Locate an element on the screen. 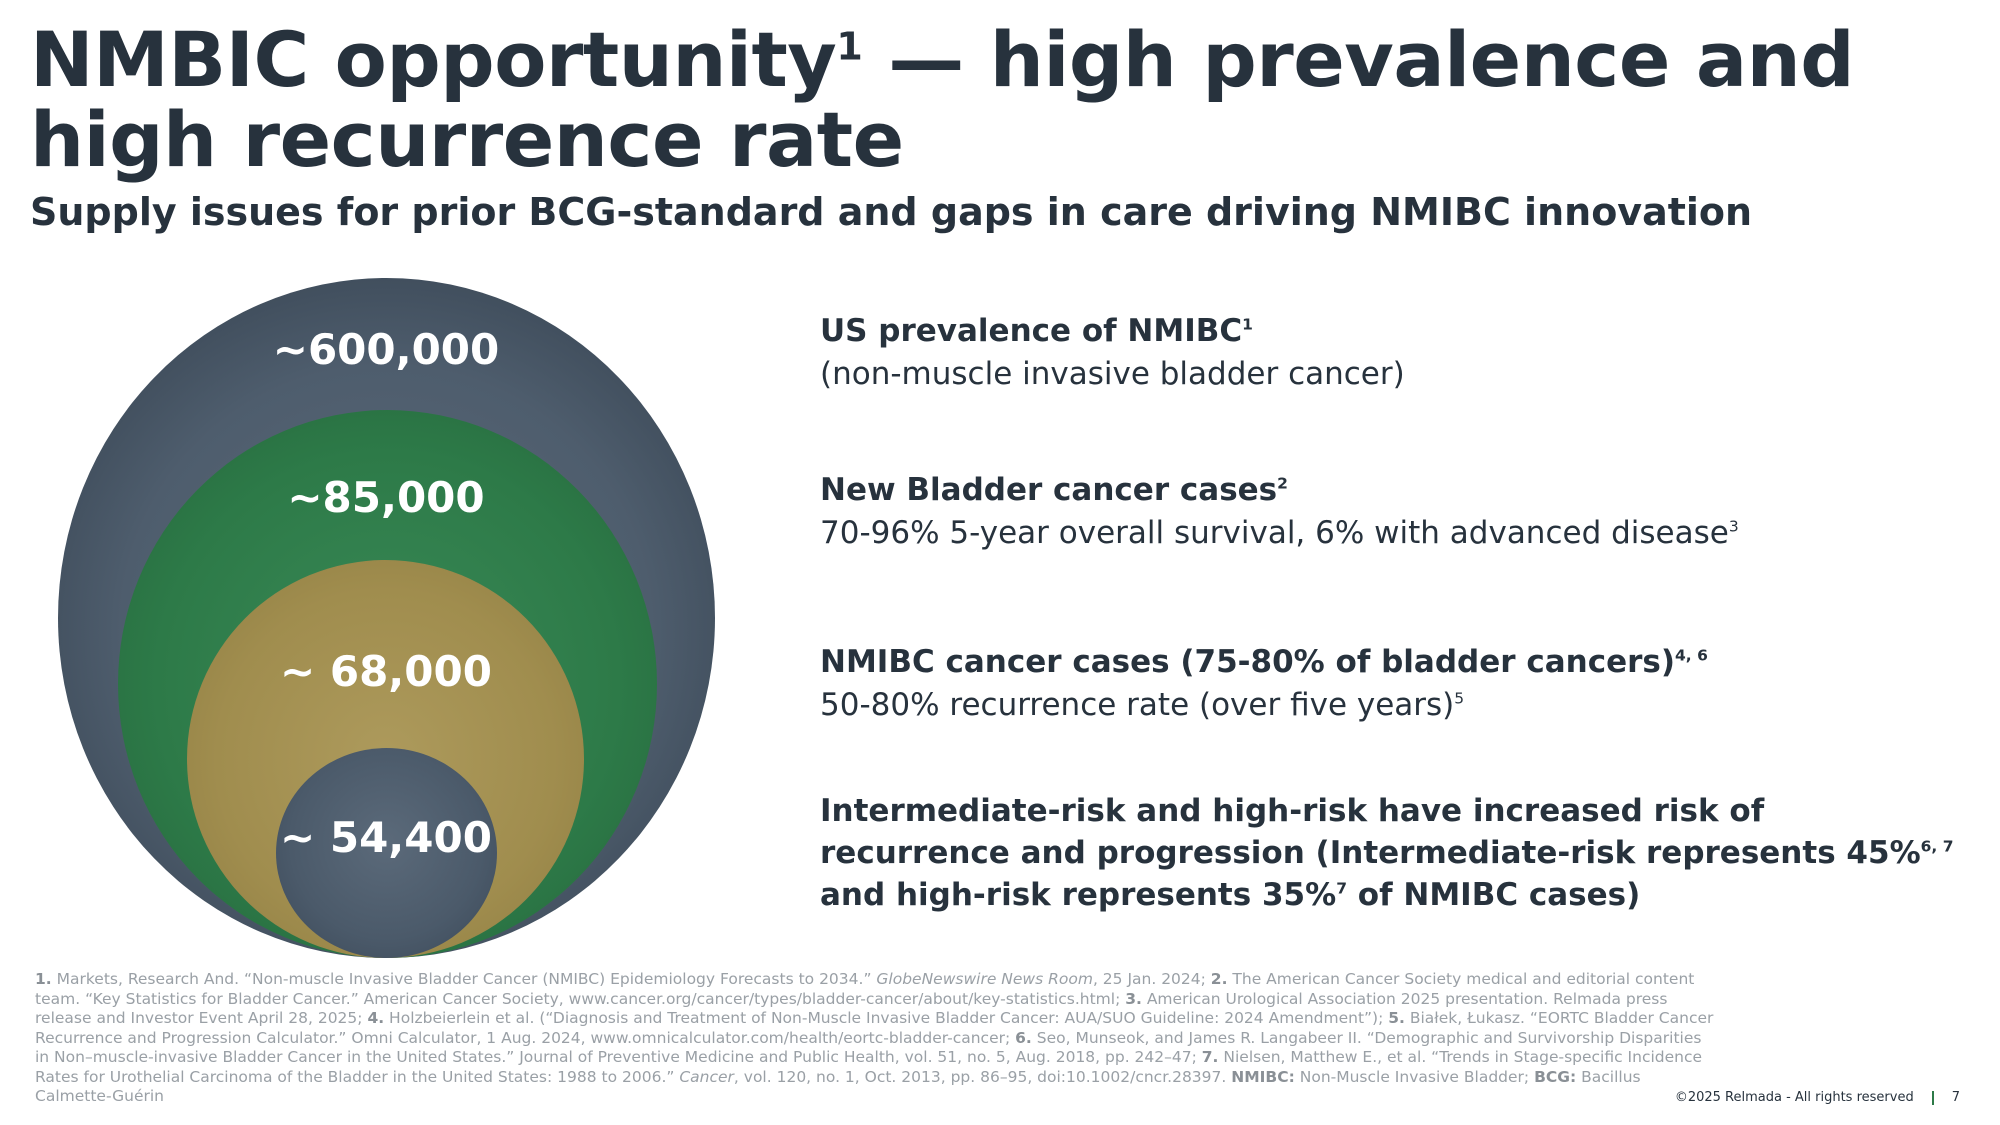  footer: ©2025 Relmada - All rights reserved 7 is located at coordinates (1817, 1097).